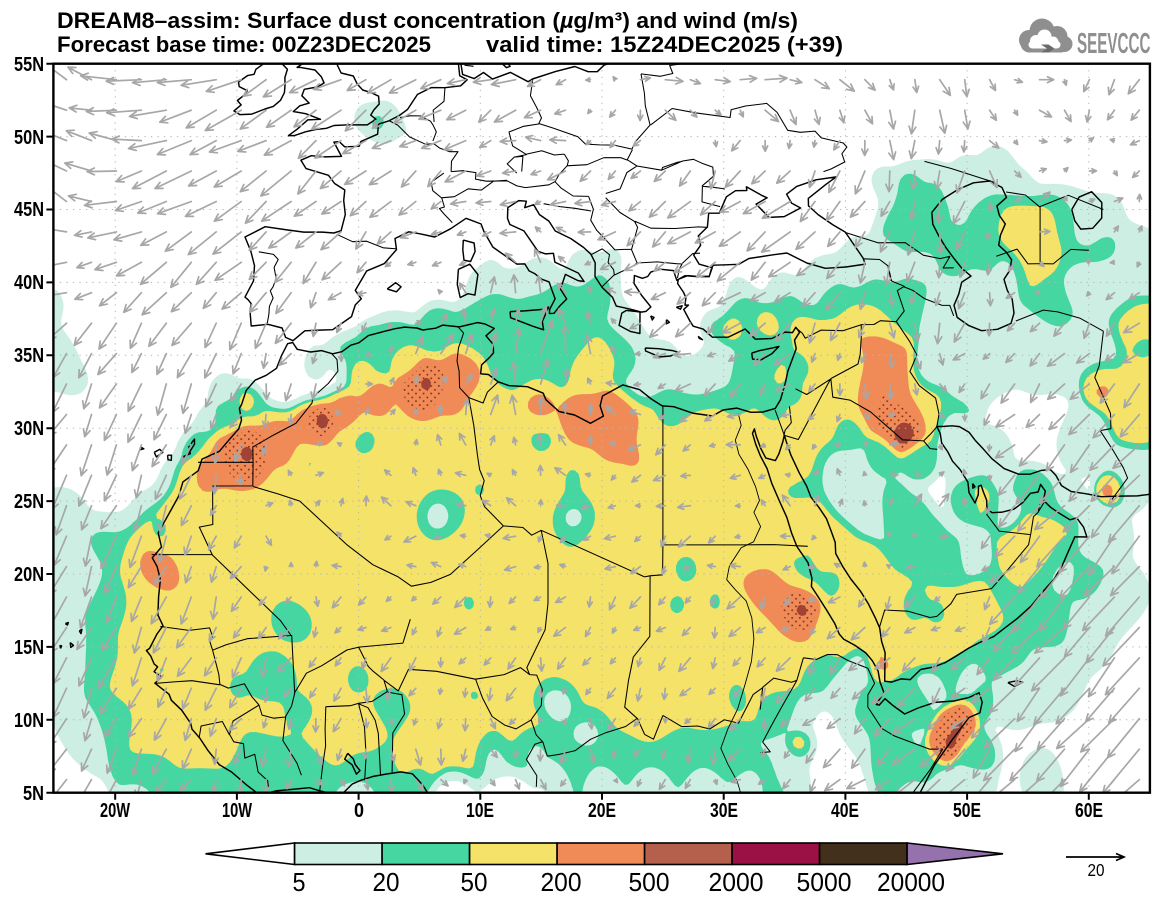  I want to click on svg-text: 2000, so click(736, 882).